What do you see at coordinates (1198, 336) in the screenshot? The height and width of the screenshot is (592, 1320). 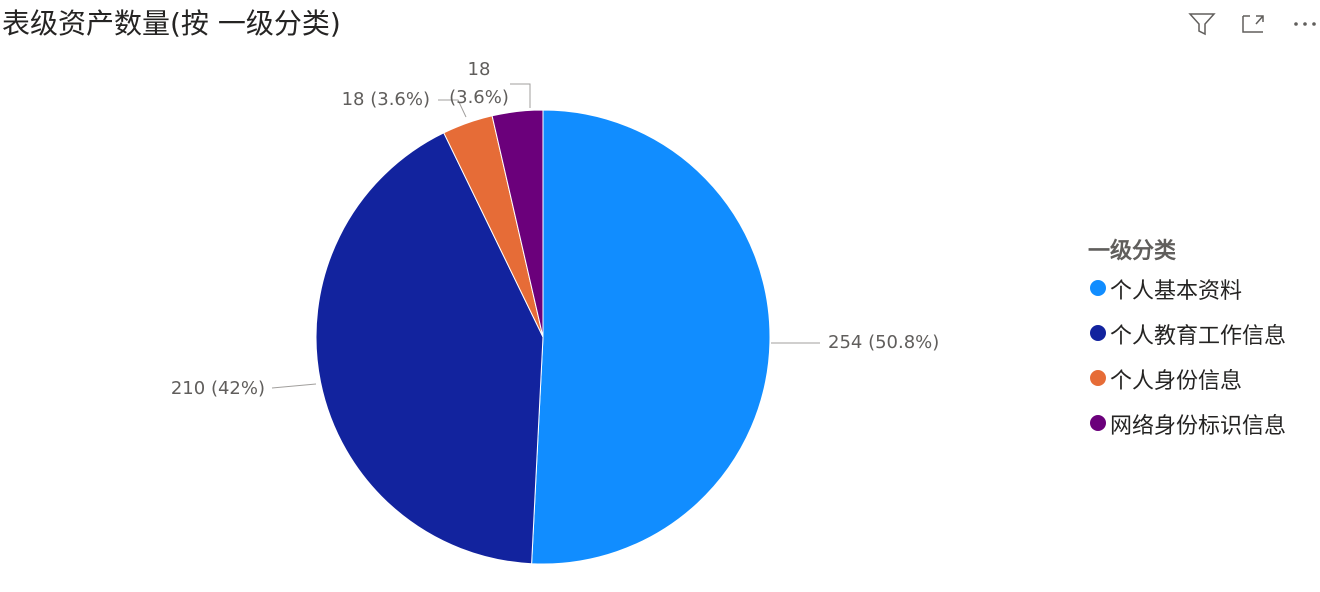 I see `legend-label: 个人教育工作信息` at bounding box center [1198, 336].